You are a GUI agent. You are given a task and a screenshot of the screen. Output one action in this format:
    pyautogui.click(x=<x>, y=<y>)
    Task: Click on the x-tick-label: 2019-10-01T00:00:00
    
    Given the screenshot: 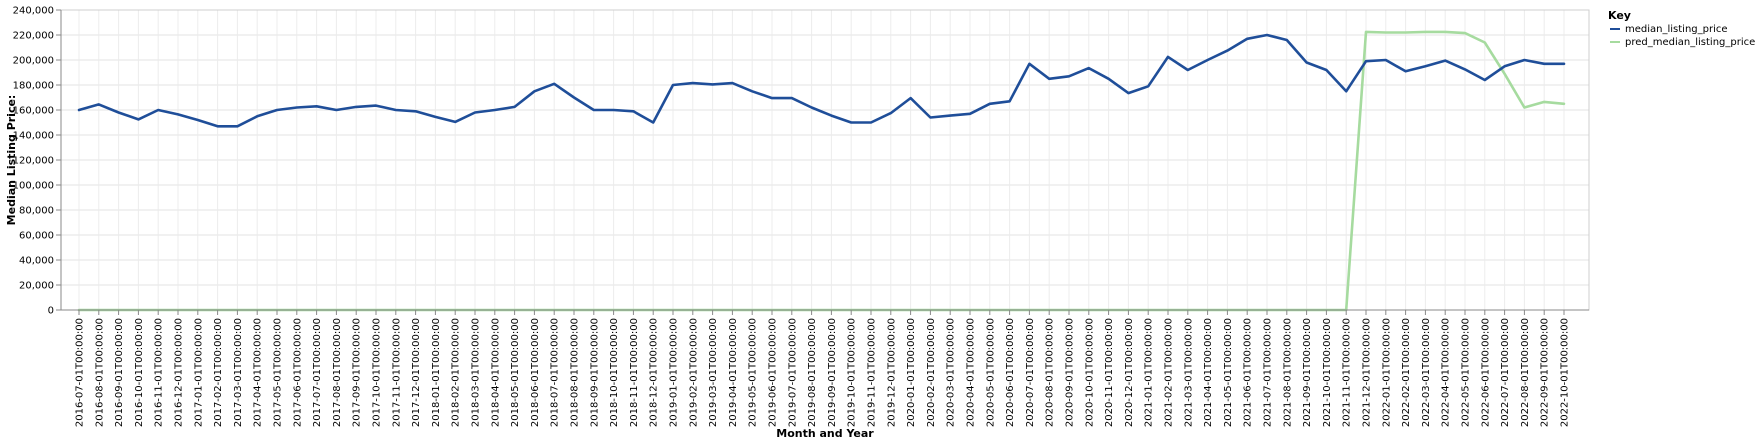 What is the action you would take?
    pyautogui.click(x=852, y=372)
    